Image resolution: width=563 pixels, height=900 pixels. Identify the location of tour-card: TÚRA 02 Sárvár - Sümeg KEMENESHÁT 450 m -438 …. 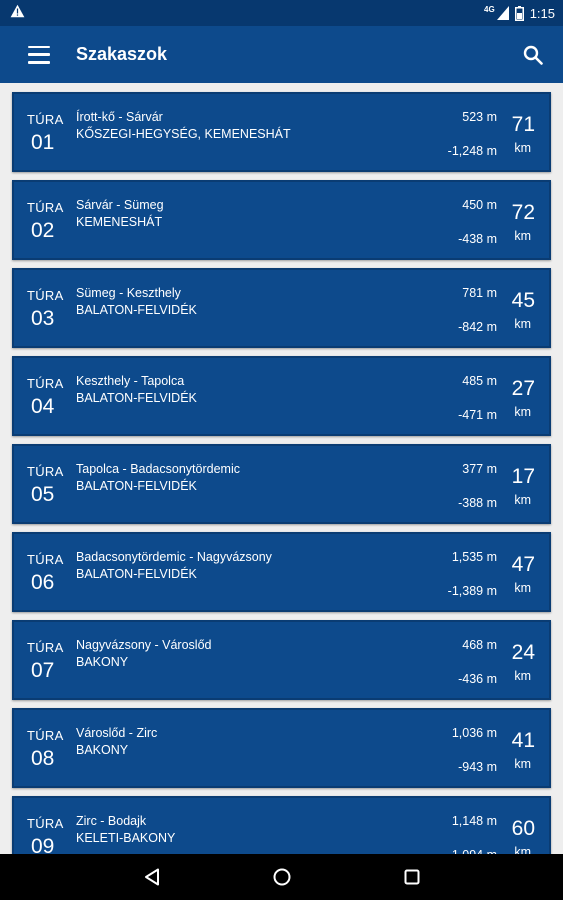
(281, 220).